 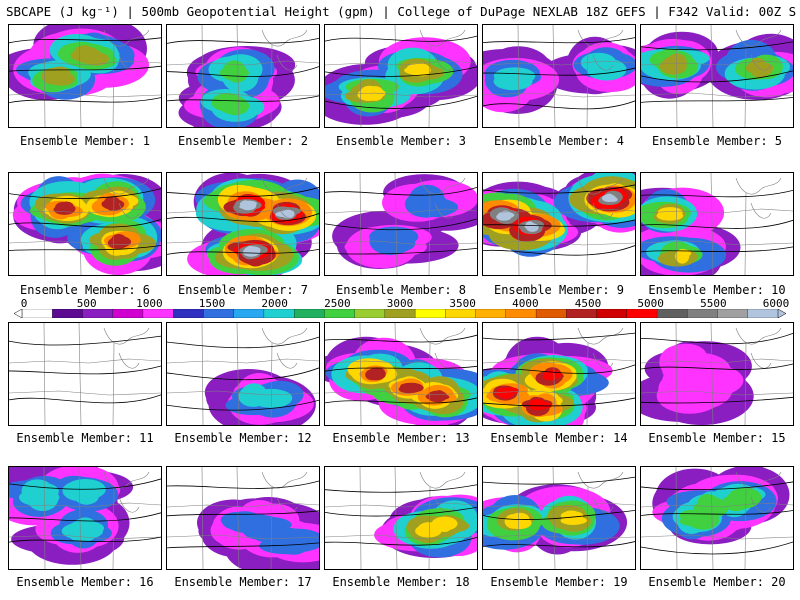 I want to click on ensemble-member-caption: Ensemble Member: 11, so click(x=85, y=438).